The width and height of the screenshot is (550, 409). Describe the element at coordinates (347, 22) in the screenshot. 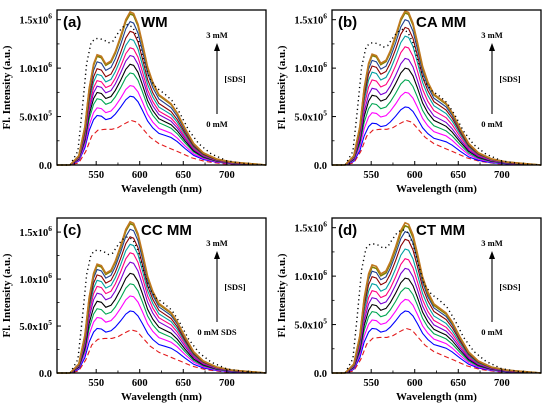

I see `panel-label: (b)` at that location.